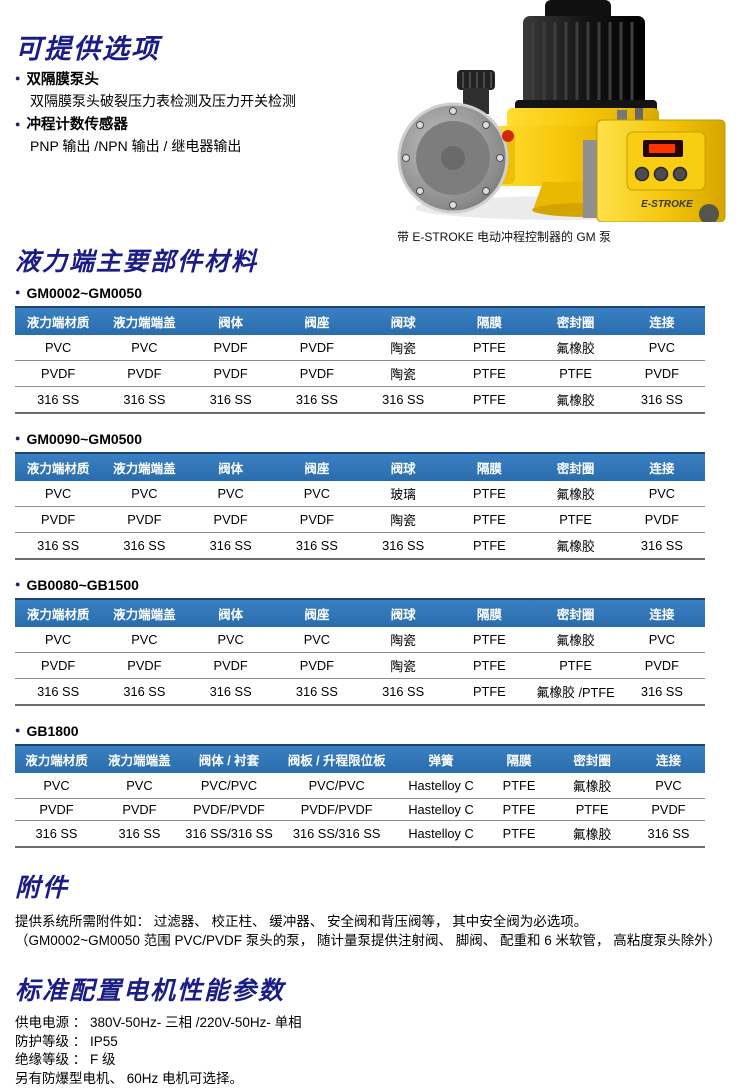  What do you see at coordinates (375, 585) in the screenshot?
I see `table-group-title: ● GB0080~GB1500` at bounding box center [375, 585].